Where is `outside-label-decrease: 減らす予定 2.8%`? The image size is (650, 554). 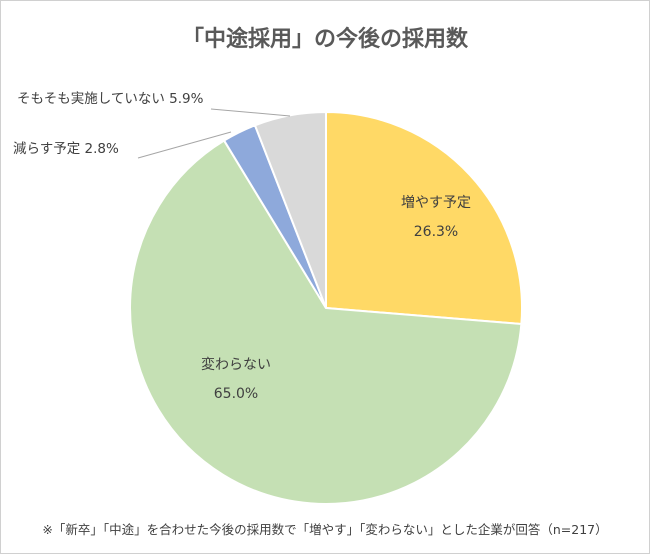 outside-label-decrease: 減らす予定 2.8% is located at coordinates (66, 148).